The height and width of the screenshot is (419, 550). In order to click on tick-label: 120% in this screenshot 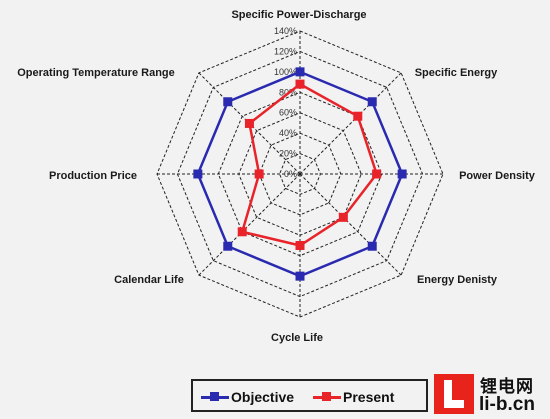, I will do `click(285, 51)`.